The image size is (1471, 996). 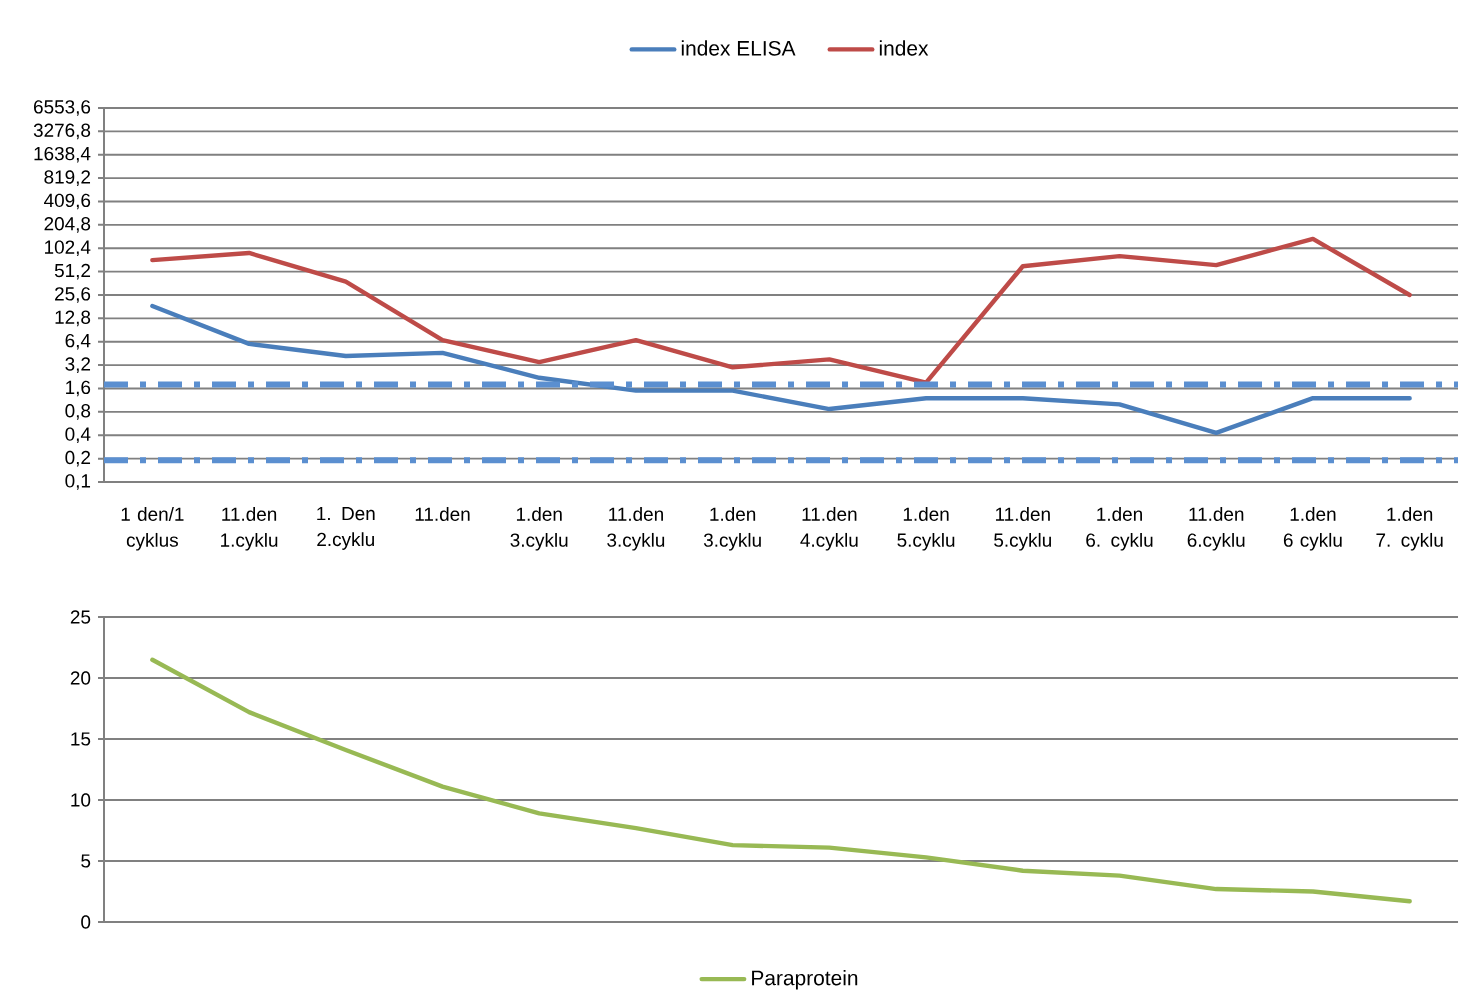 What do you see at coordinates (829, 529) in the screenshot?
I see `x-tick-label: 11.den 4.cyklu` at bounding box center [829, 529].